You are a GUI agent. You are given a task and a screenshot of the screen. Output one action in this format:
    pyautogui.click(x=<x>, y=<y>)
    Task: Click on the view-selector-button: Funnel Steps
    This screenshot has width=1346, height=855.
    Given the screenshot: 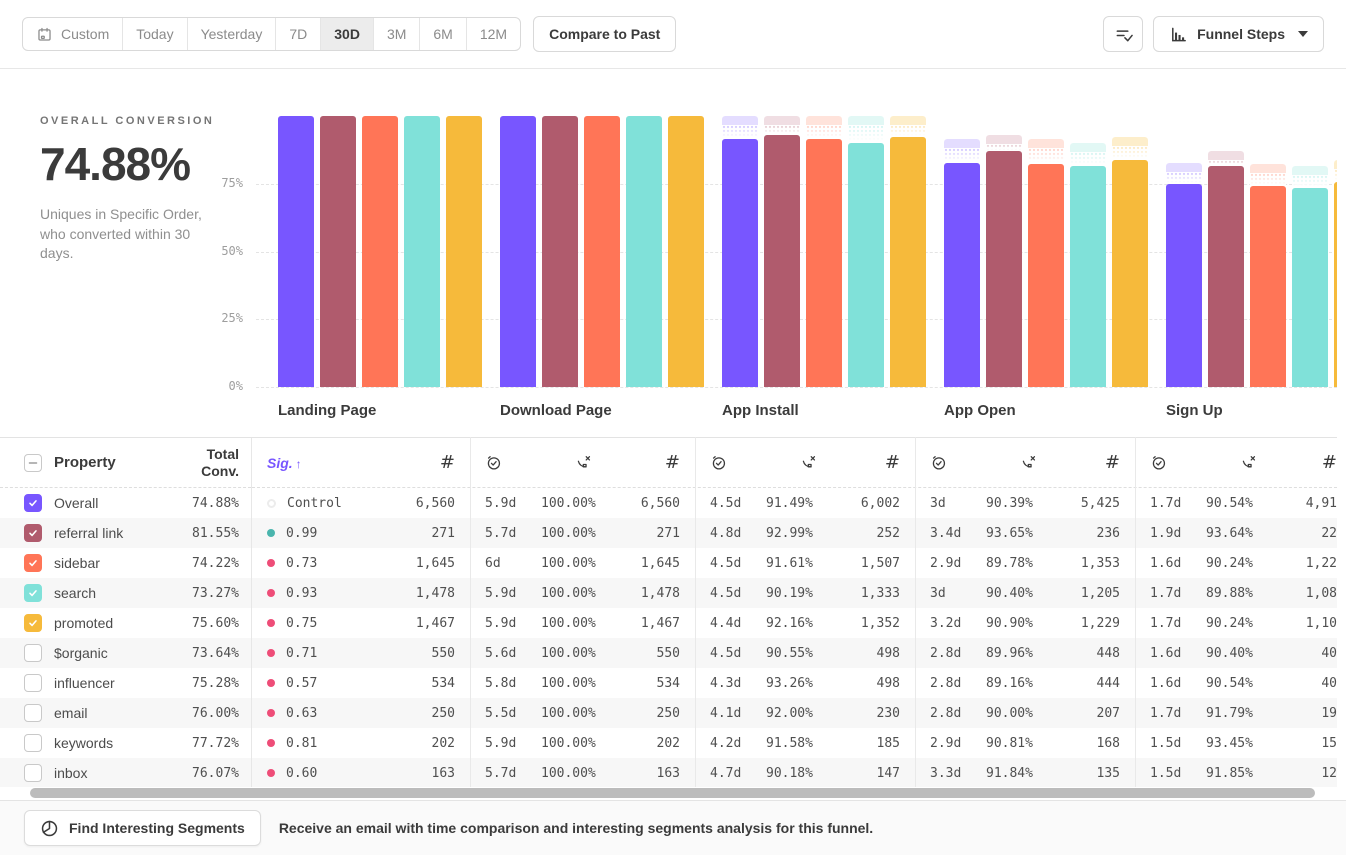 What is the action you would take?
    pyautogui.click(x=1238, y=34)
    